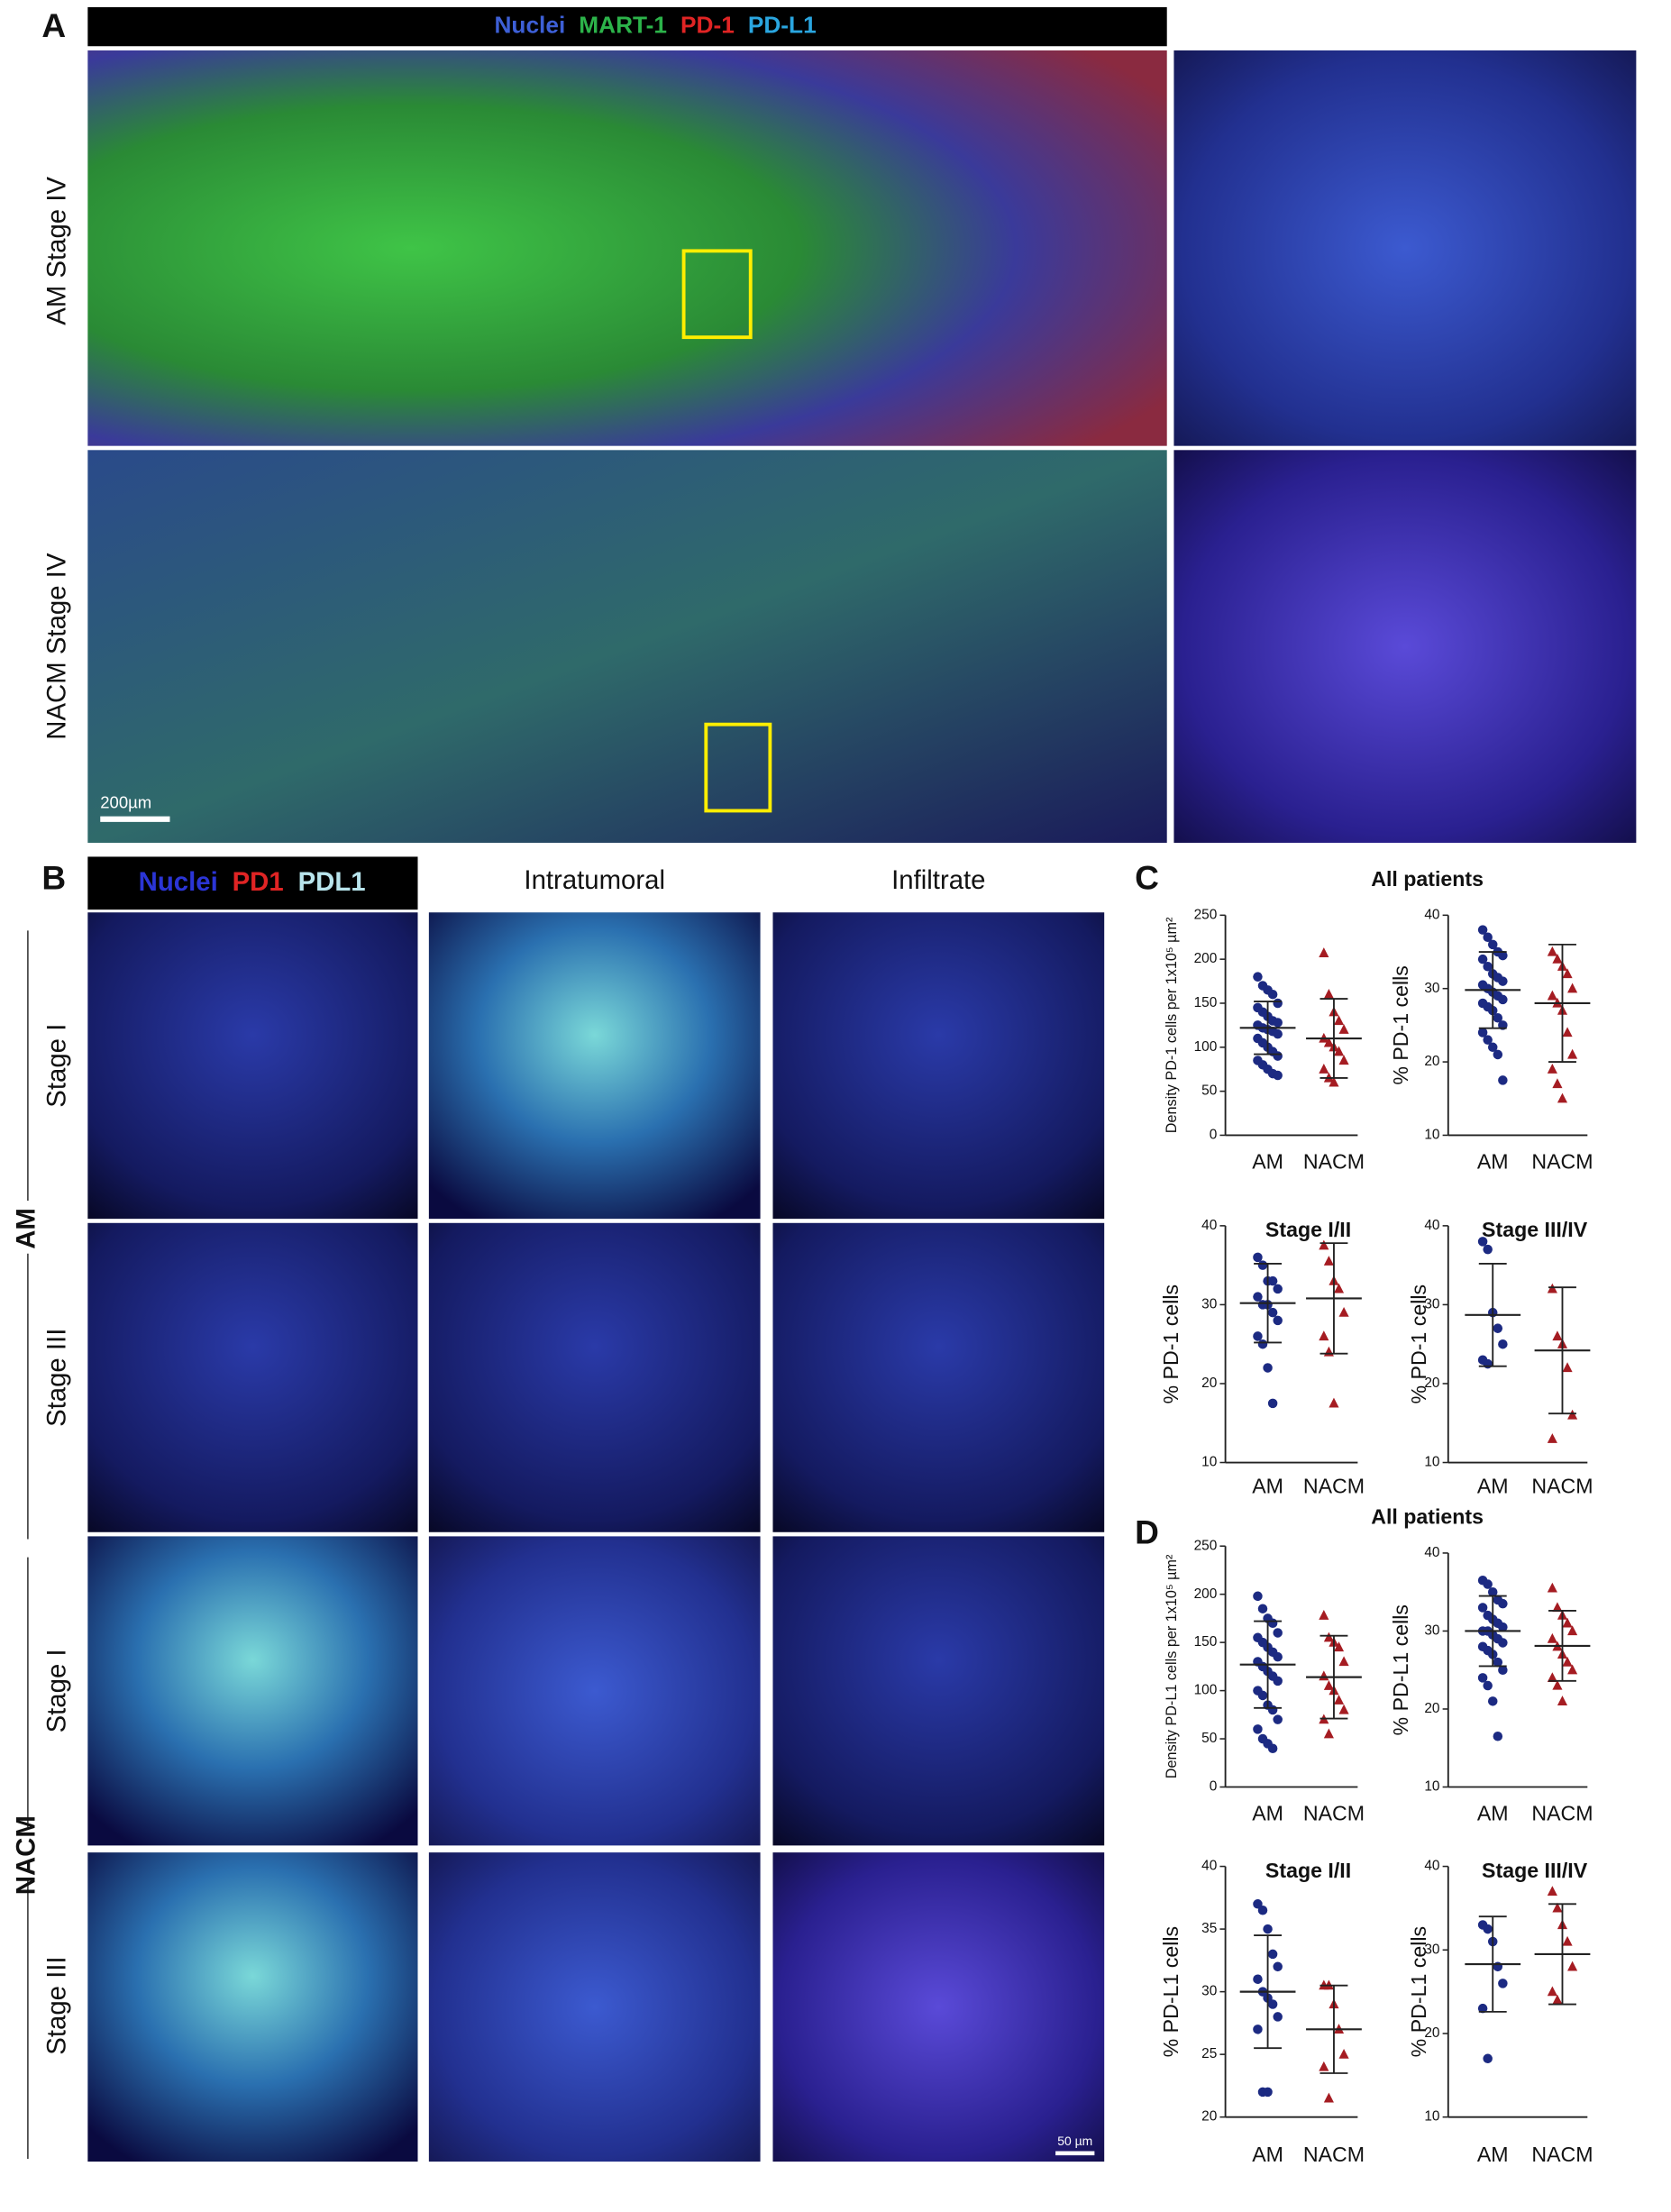 The width and height of the screenshot is (1671, 2212). I want to click on scale-bar-label: 200µm, so click(125, 802).